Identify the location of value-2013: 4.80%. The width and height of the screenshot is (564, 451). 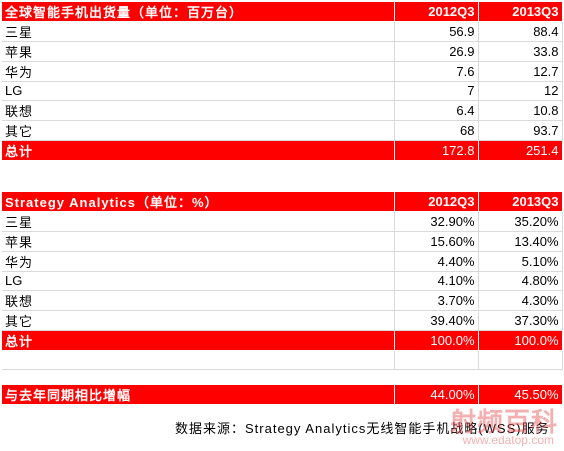
(520, 281).